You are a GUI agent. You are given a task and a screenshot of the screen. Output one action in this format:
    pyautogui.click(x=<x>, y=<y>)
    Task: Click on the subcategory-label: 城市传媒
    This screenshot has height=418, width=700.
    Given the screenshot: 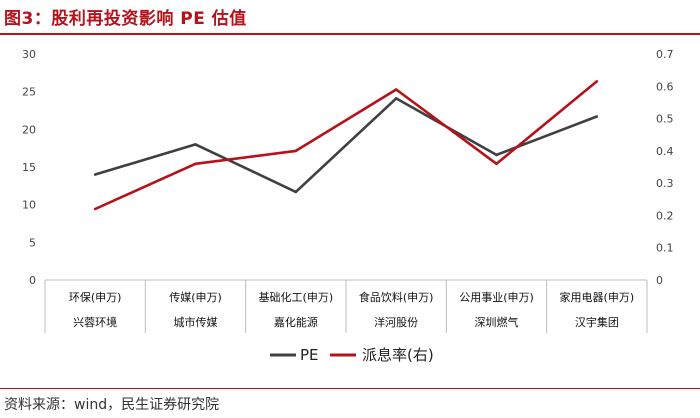 What is the action you would take?
    pyautogui.click(x=196, y=322)
    